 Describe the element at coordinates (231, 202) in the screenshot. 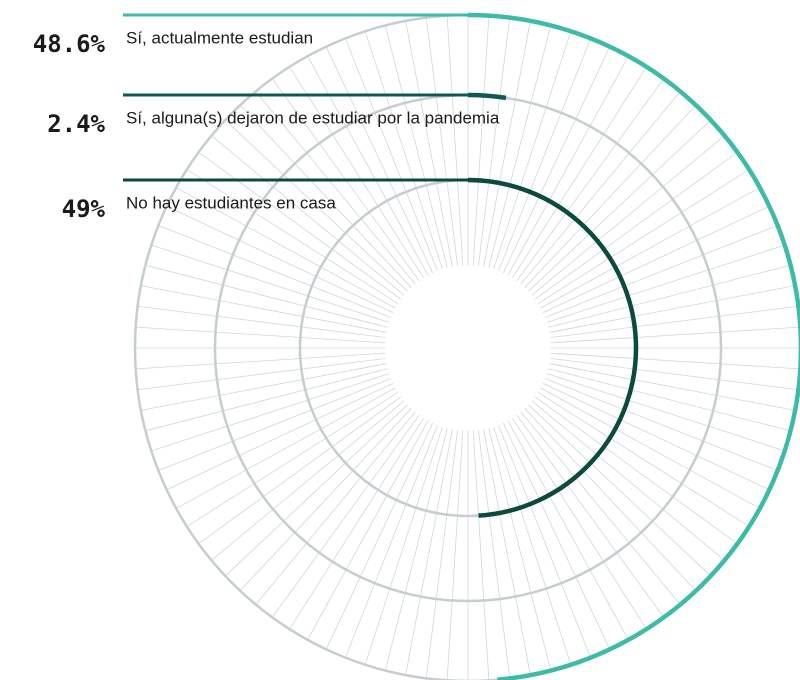

I see `category-label: No hay estudiantes en casa` at that location.